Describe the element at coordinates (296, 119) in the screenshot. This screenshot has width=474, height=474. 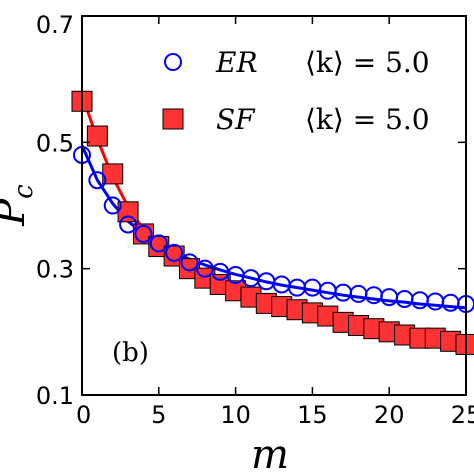
I see `legend-entry-sf: SF ⟨k⟩ = 5.0` at that location.